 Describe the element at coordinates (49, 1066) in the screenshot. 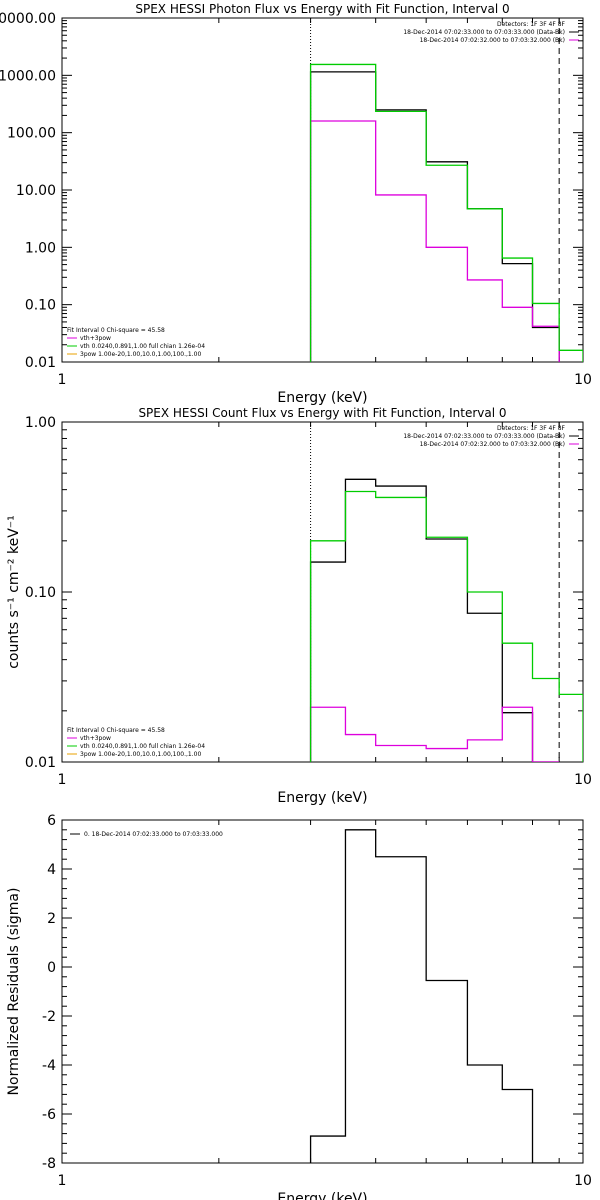

I see `y-tick-label: -4` at that location.